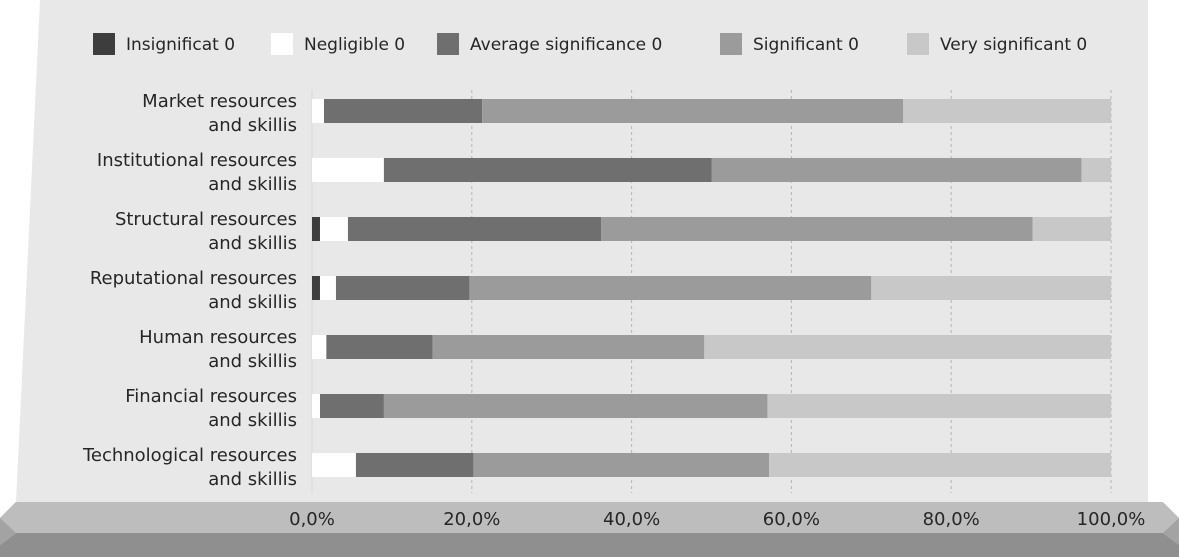  Describe the element at coordinates (252, 125) in the screenshot. I see `category-label-0-line1: and skillis` at that location.